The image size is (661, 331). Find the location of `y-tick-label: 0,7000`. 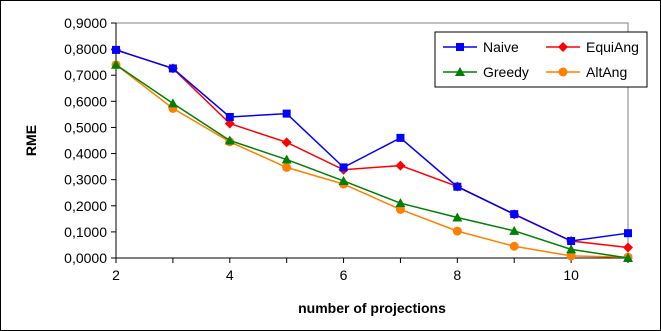

y-tick-label: 0,7000 is located at coordinates (85, 75).